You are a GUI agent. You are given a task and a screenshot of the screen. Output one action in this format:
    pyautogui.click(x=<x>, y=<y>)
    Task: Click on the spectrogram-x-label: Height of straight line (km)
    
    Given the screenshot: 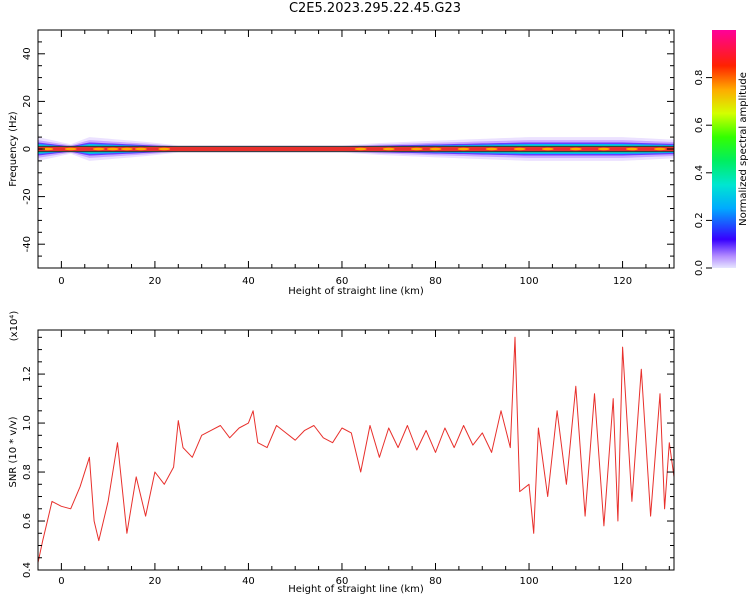 What is the action you would take?
    pyautogui.click(x=356, y=291)
    